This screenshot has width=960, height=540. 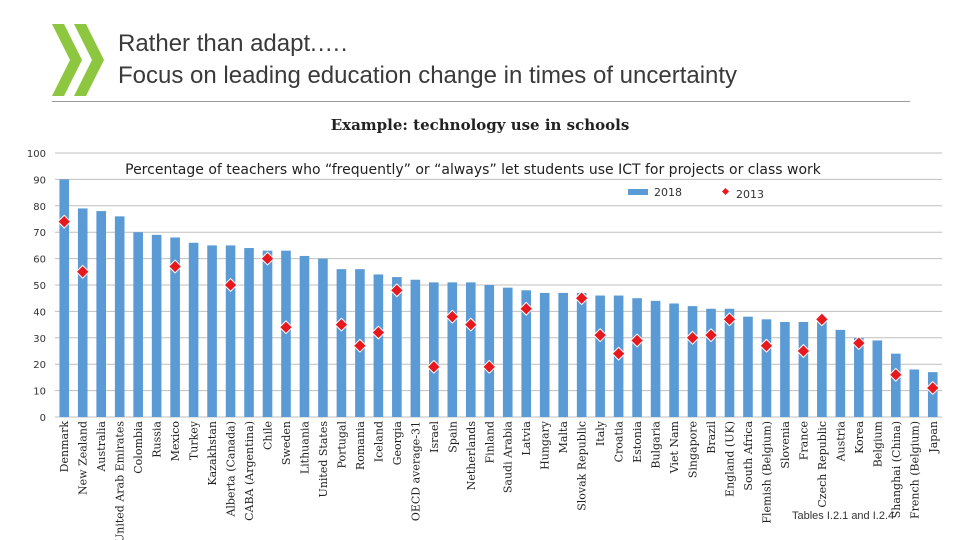 What do you see at coordinates (39, 180) in the screenshot?
I see `y-tick-label: 90` at bounding box center [39, 180].